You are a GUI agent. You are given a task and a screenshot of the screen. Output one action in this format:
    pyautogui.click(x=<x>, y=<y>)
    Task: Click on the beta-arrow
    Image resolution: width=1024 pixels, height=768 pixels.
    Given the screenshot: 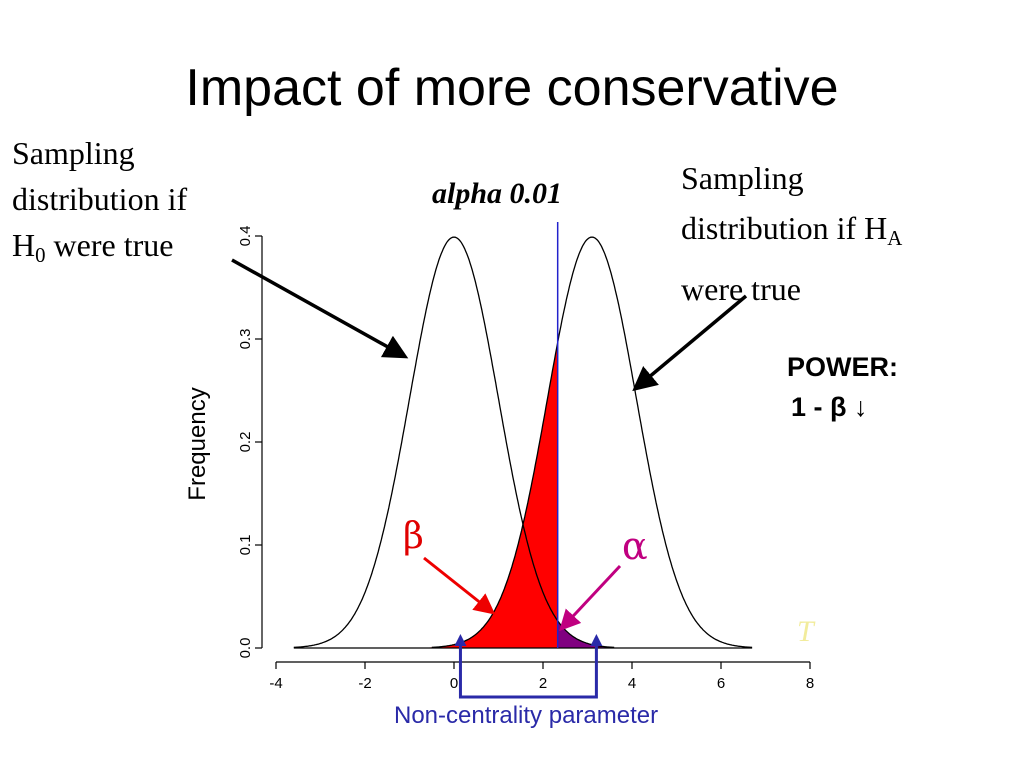 What is the action you would take?
    pyautogui.click(x=459, y=585)
    